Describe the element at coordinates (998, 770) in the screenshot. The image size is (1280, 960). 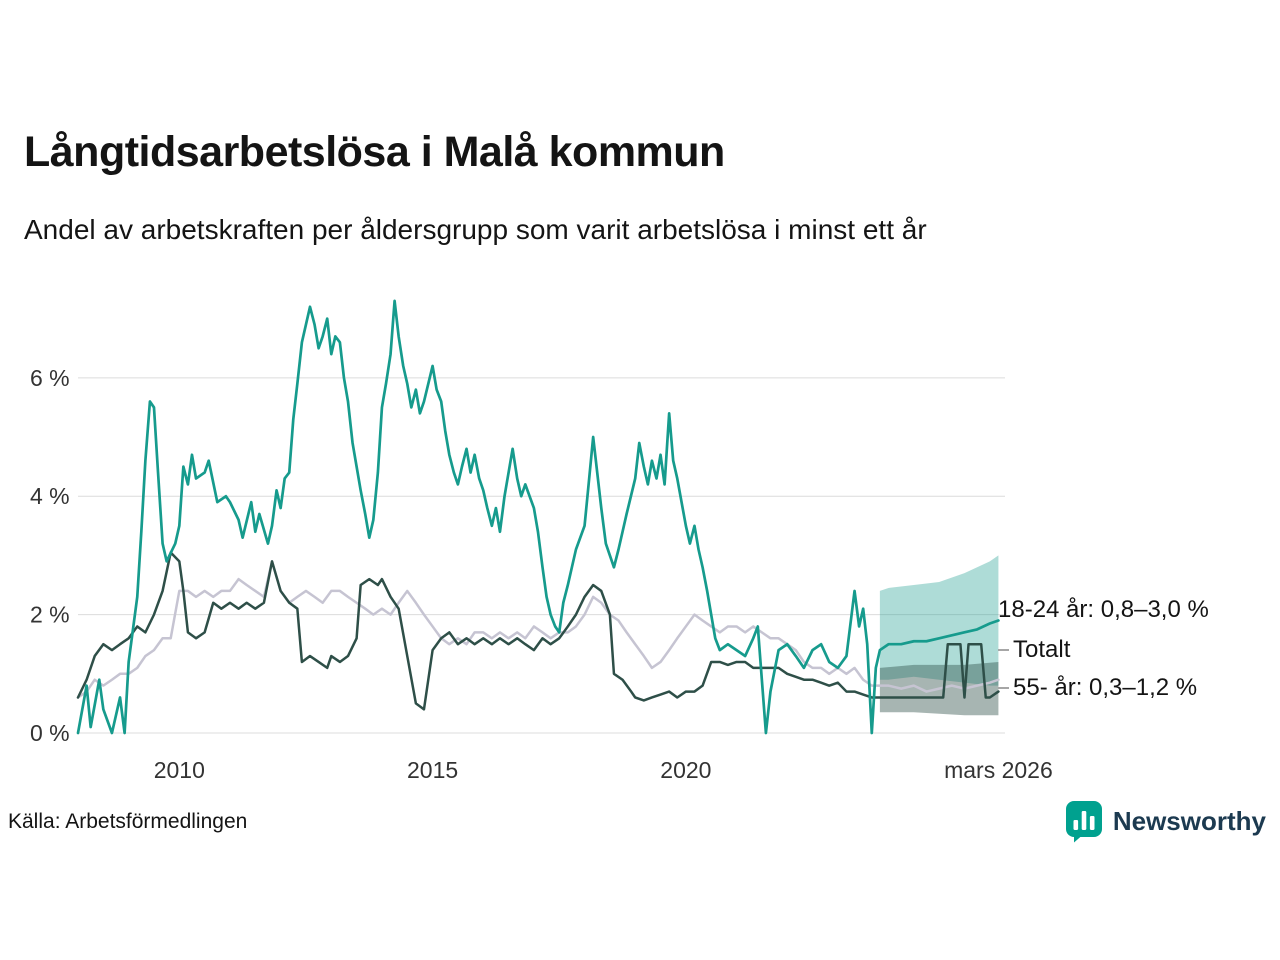
I see `x-axis-tick-label: mars 2026` at that location.